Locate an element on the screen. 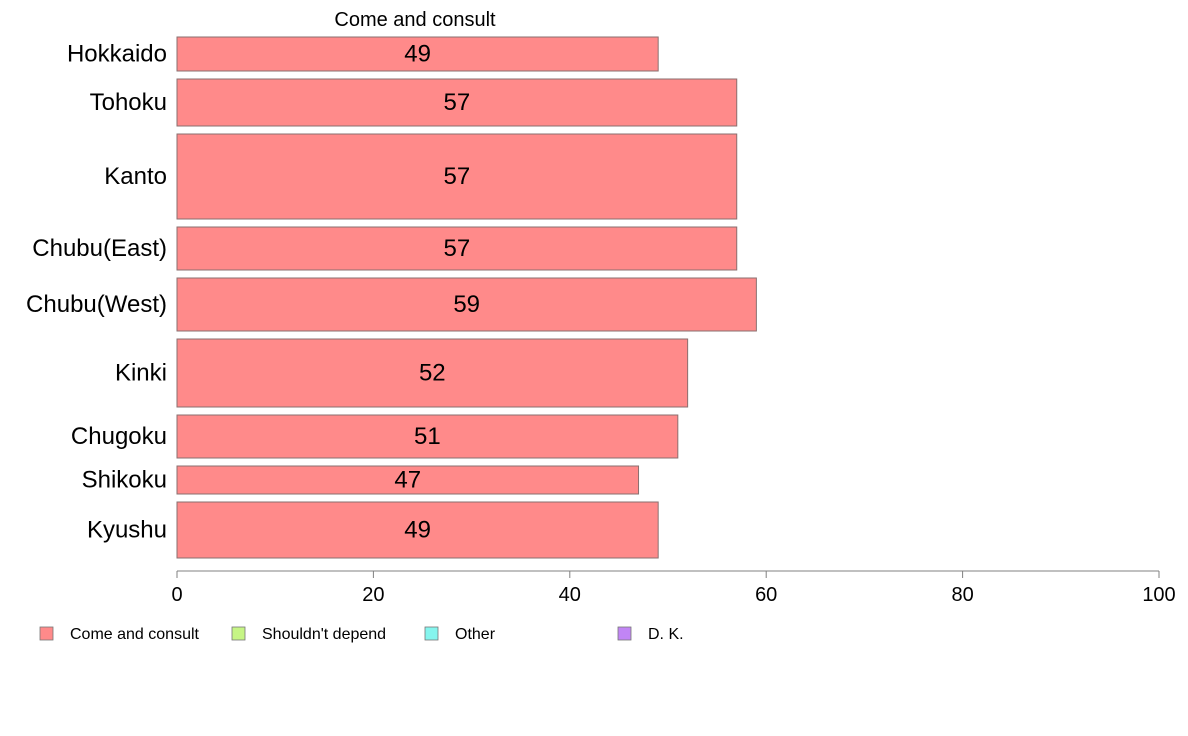 This screenshot has height=736, width=1188. category-label: Kinki is located at coordinates (141, 373).